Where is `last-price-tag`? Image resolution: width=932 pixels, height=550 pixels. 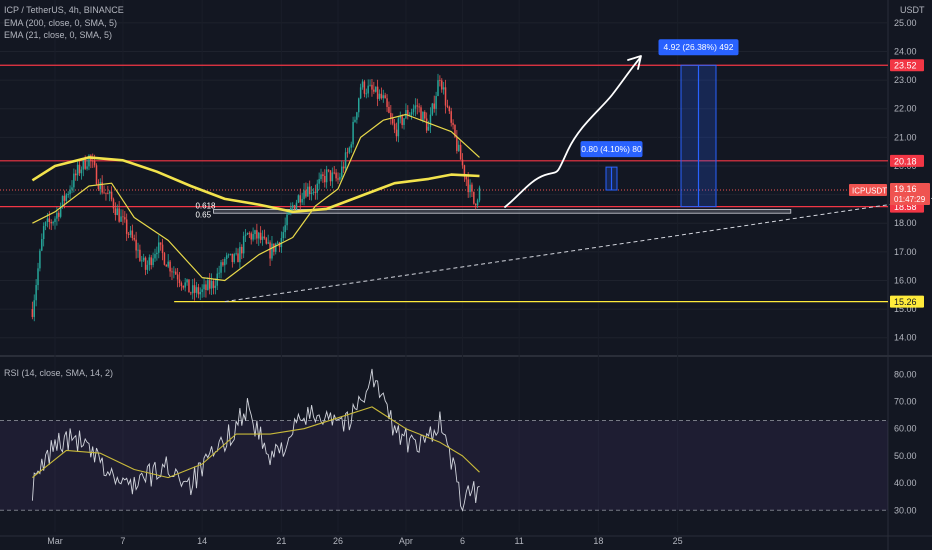
last-price-tag is located at coordinates (910, 194).